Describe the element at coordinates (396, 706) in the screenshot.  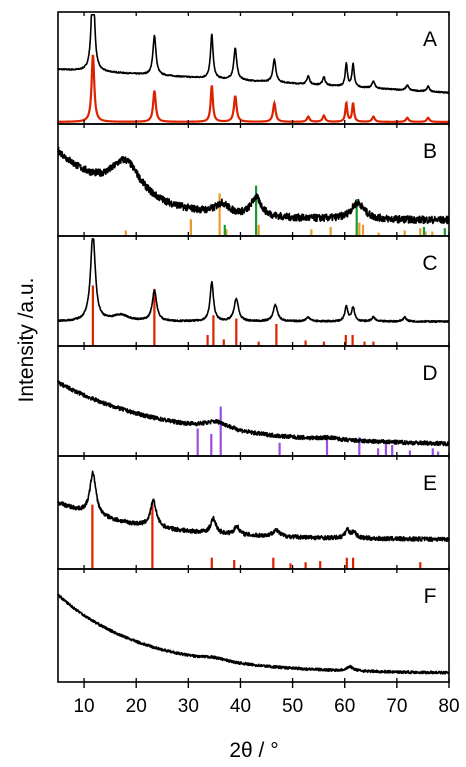
I see `x-tick-label: 70` at that location.